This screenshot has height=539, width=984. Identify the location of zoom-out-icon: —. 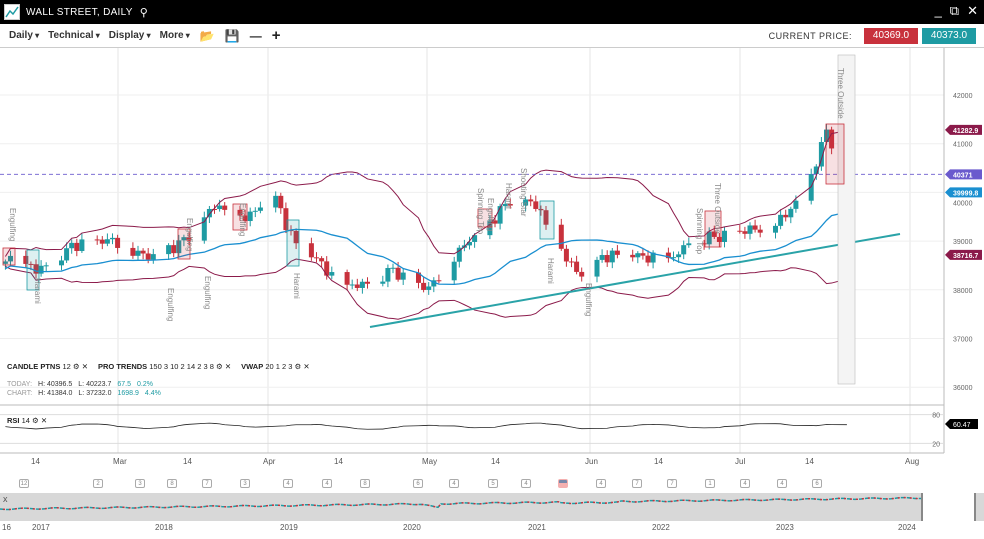
(255, 35).